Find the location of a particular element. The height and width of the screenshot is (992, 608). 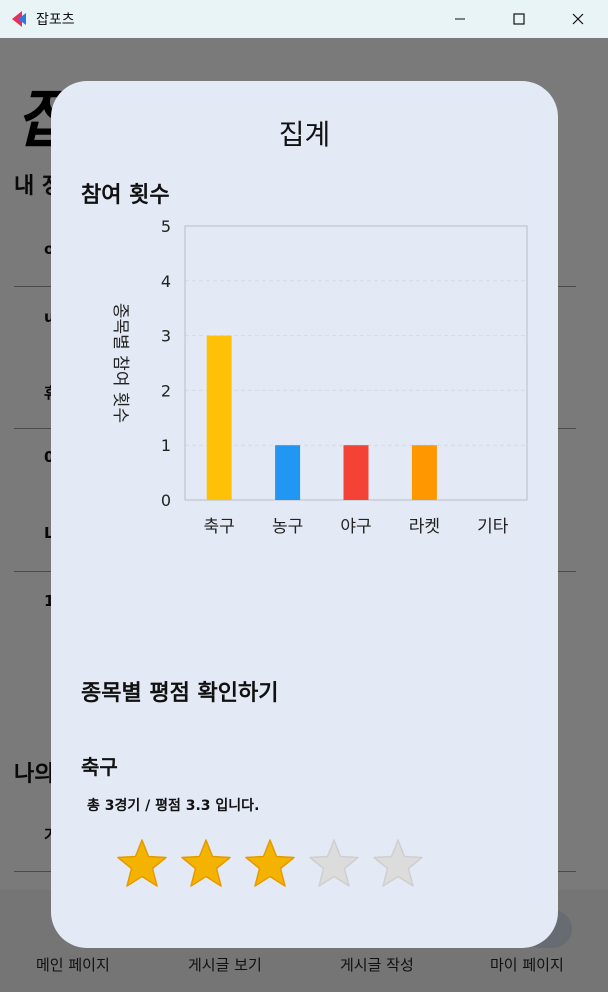

y-axis-label: 종목별 참여 횟수 is located at coordinates (120, 363).